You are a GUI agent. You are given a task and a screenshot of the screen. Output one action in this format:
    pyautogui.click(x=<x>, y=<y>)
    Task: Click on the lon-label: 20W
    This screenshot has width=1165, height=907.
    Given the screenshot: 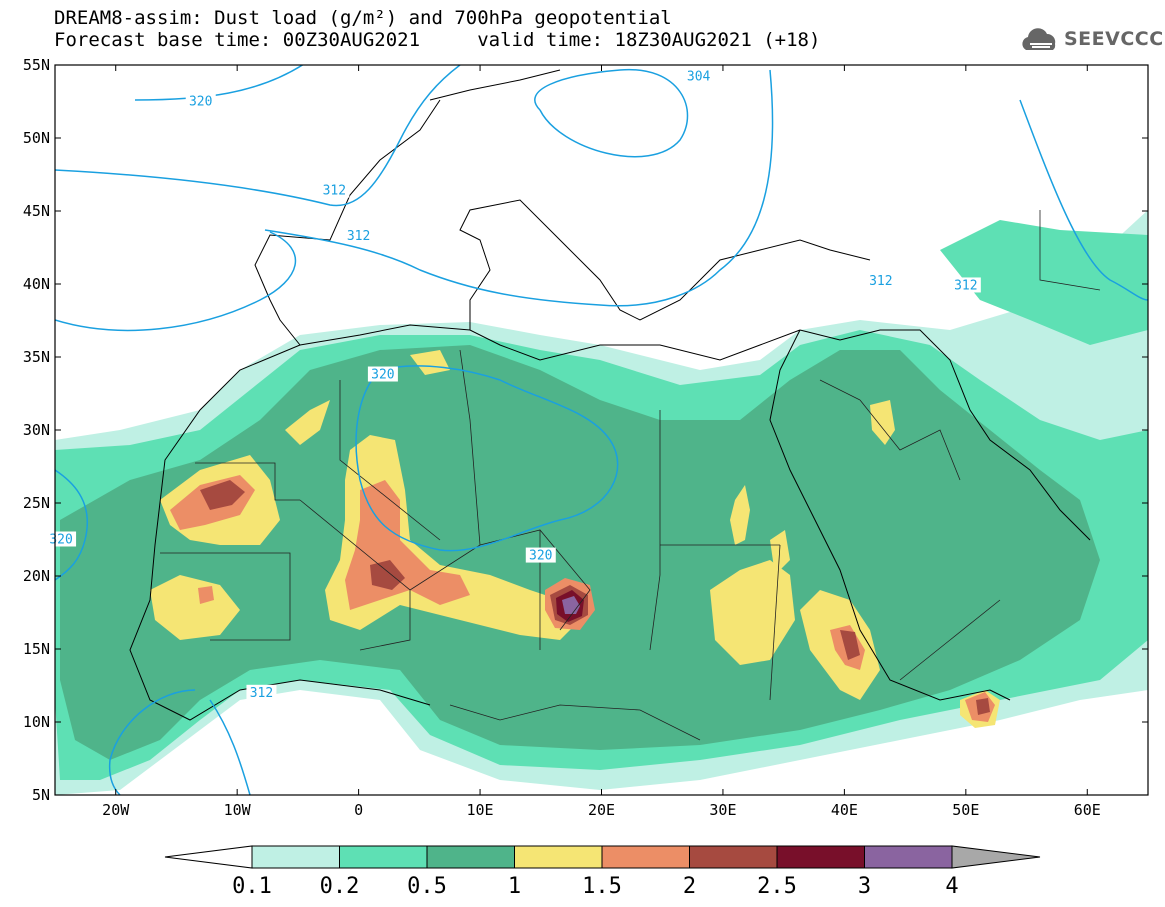 What is the action you would take?
    pyautogui.click(x=116, y=810)
    